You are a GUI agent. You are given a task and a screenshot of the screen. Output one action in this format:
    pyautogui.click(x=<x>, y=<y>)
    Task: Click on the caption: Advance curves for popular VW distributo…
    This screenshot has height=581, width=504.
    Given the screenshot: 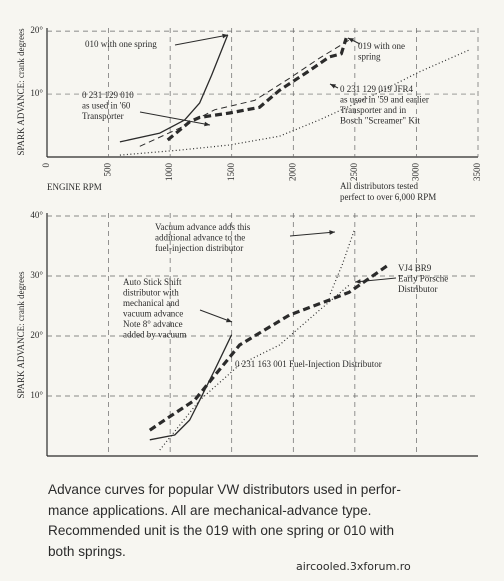 What is the action you would take?
    pyautogui.click(x=263, y=521)
    